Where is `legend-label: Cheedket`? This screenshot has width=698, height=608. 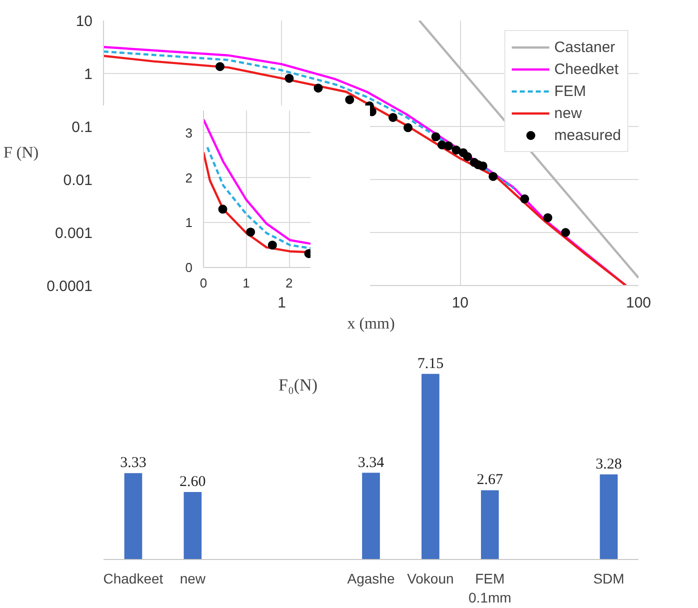
legend-label: Cheedket is located at coordinates (586, 69).